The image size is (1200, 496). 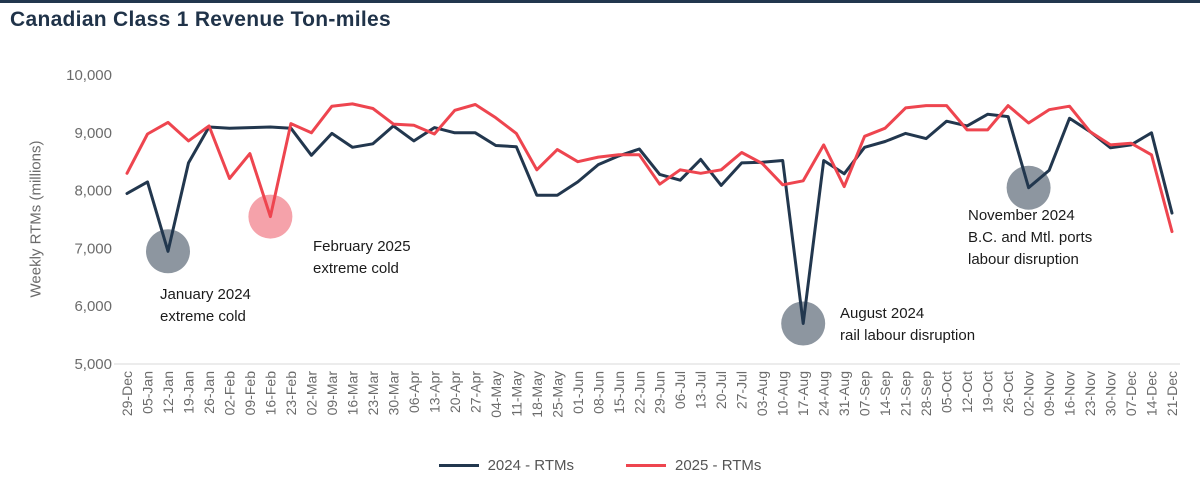 I want to click on x-tick-label: 23-Mar, so click(x=373, y=393).